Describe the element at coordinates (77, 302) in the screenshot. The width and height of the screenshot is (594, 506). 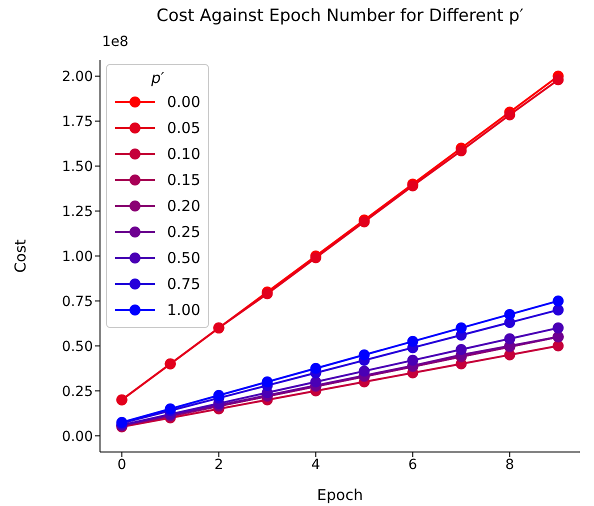
I see `y-tick-label: 0.75` at that location.